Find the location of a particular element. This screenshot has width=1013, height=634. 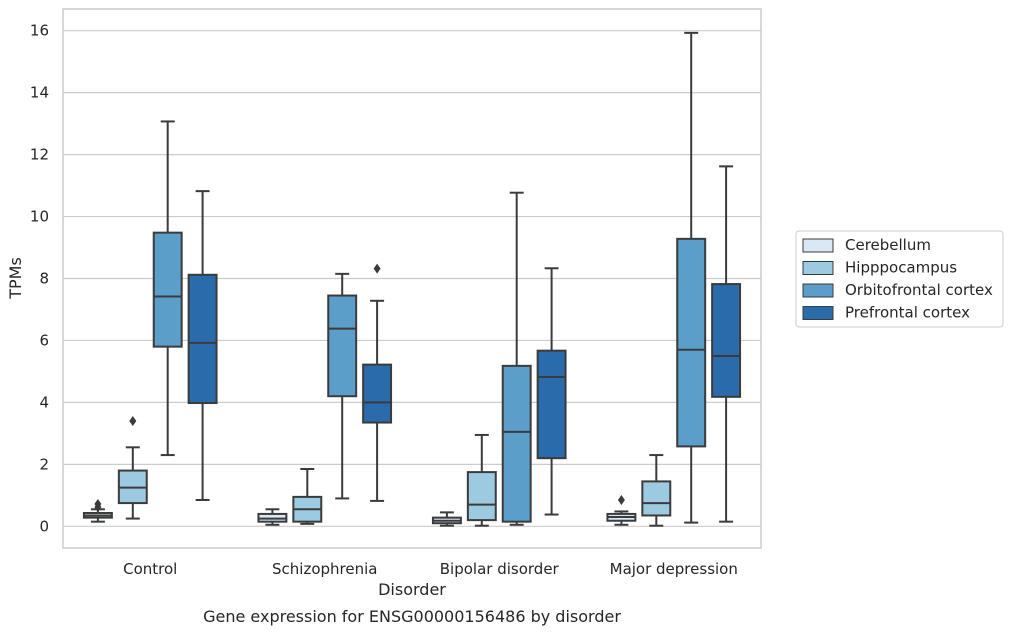

y-tick-label: 10 is located at coordinates (39, 217).